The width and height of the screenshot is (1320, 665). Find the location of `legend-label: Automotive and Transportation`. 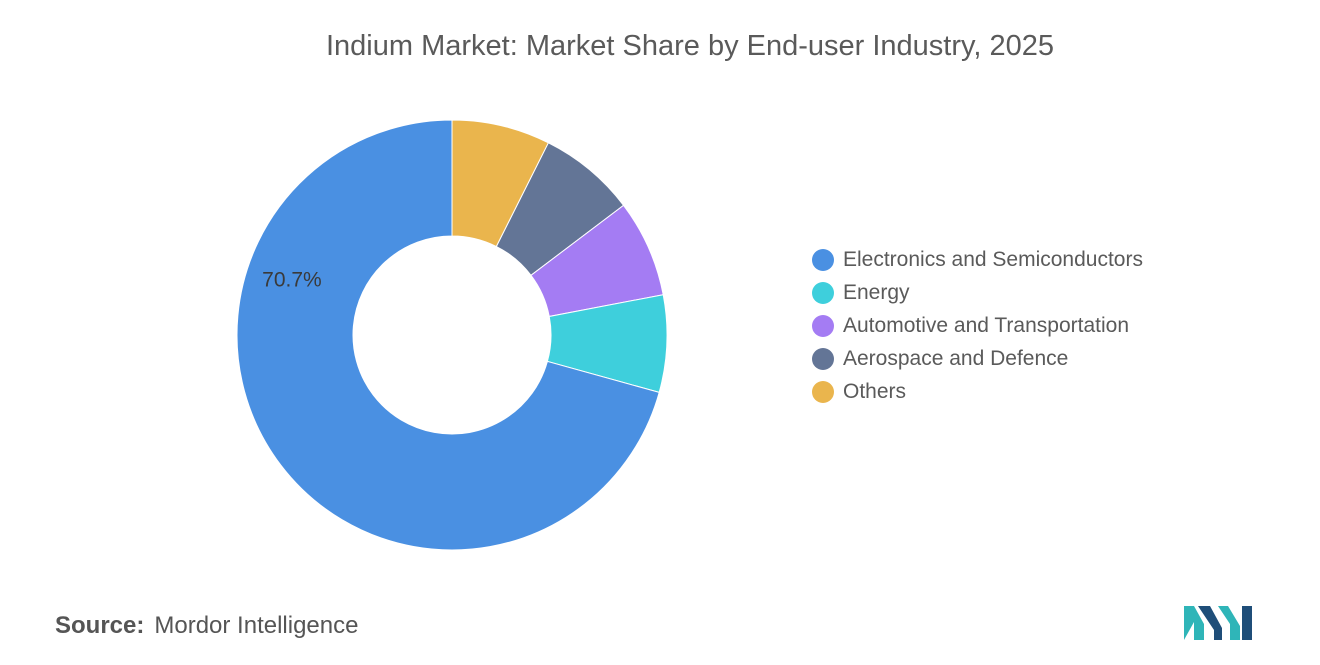

legend-label: Automotive and Transportation is located at coordinates (986, 325).